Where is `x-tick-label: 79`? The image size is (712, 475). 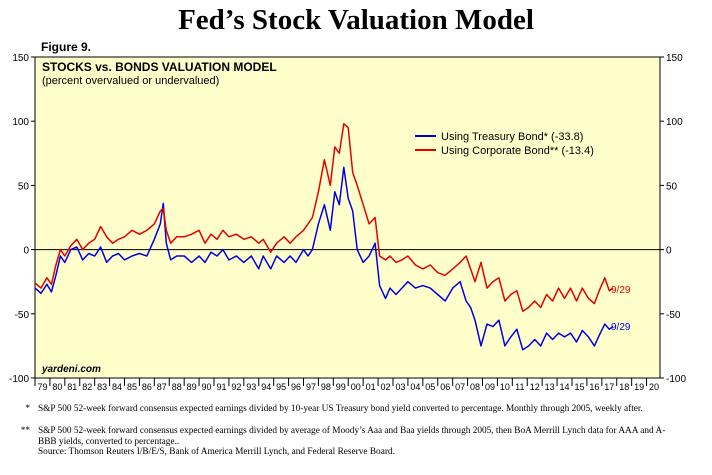 x-tick-label: 79 is located at coordinates (42, 387).